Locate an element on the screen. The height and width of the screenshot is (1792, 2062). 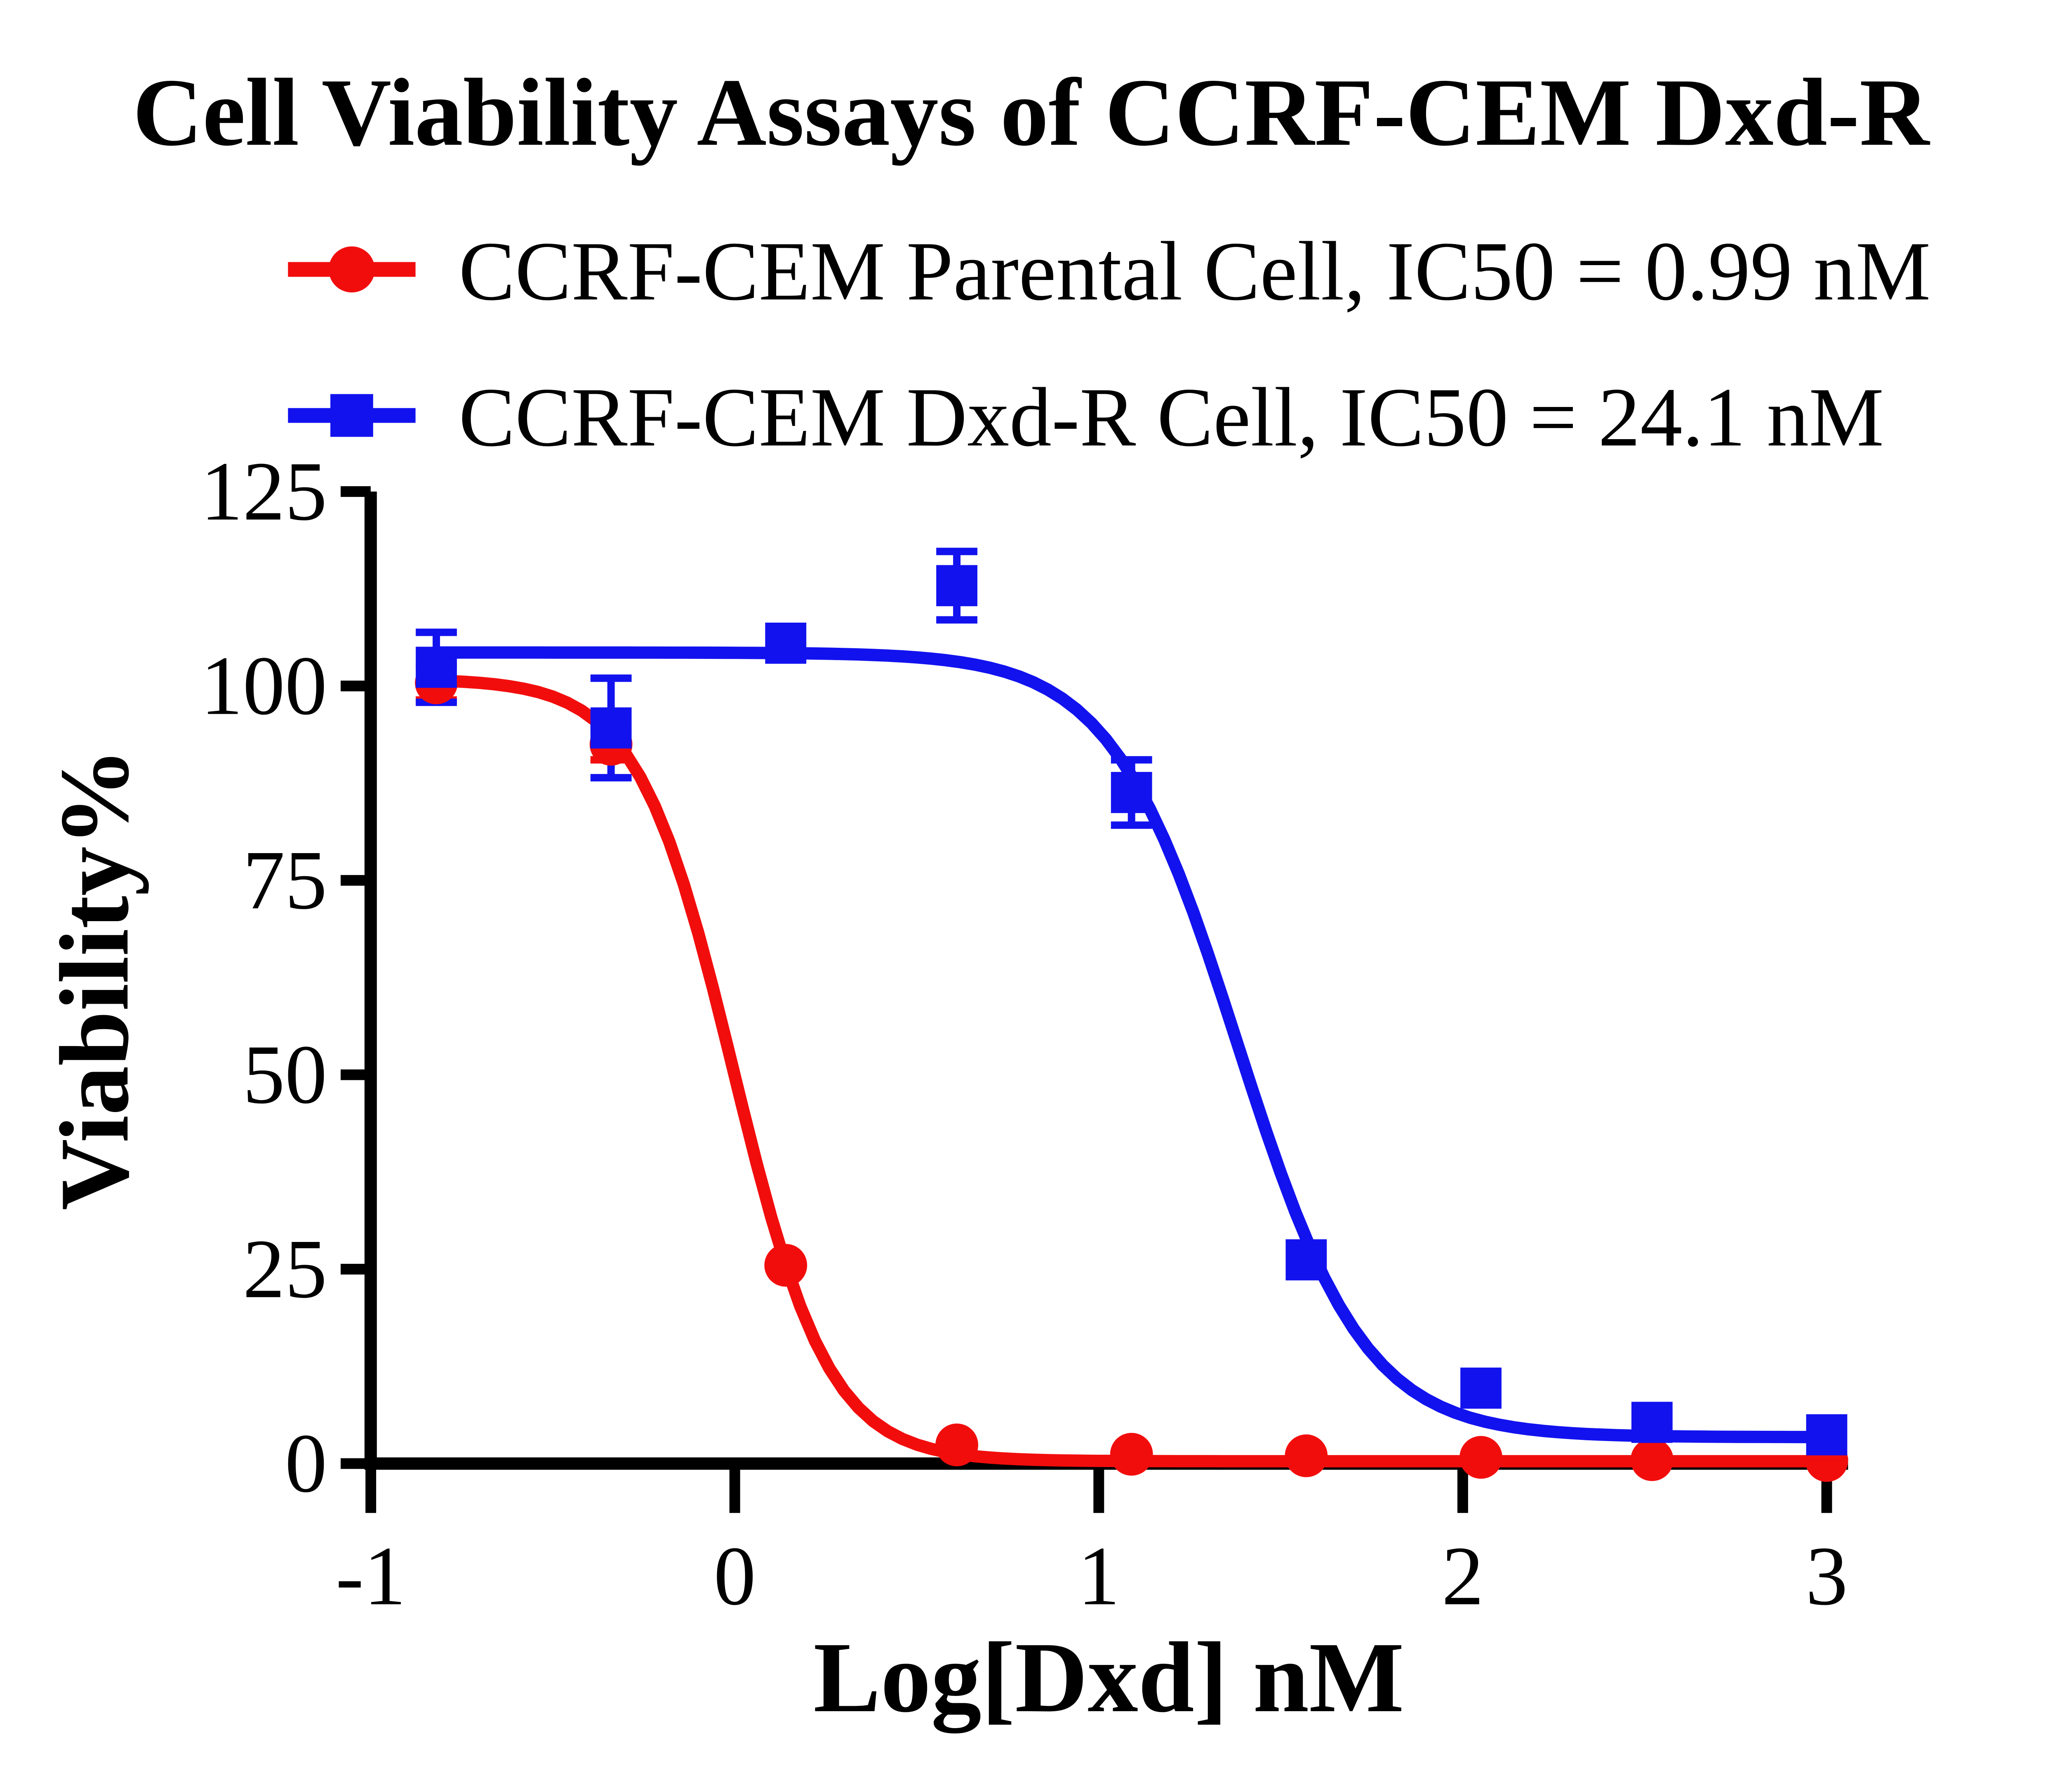
y-tick-label: 50 is located at coordinates (285, 1074).